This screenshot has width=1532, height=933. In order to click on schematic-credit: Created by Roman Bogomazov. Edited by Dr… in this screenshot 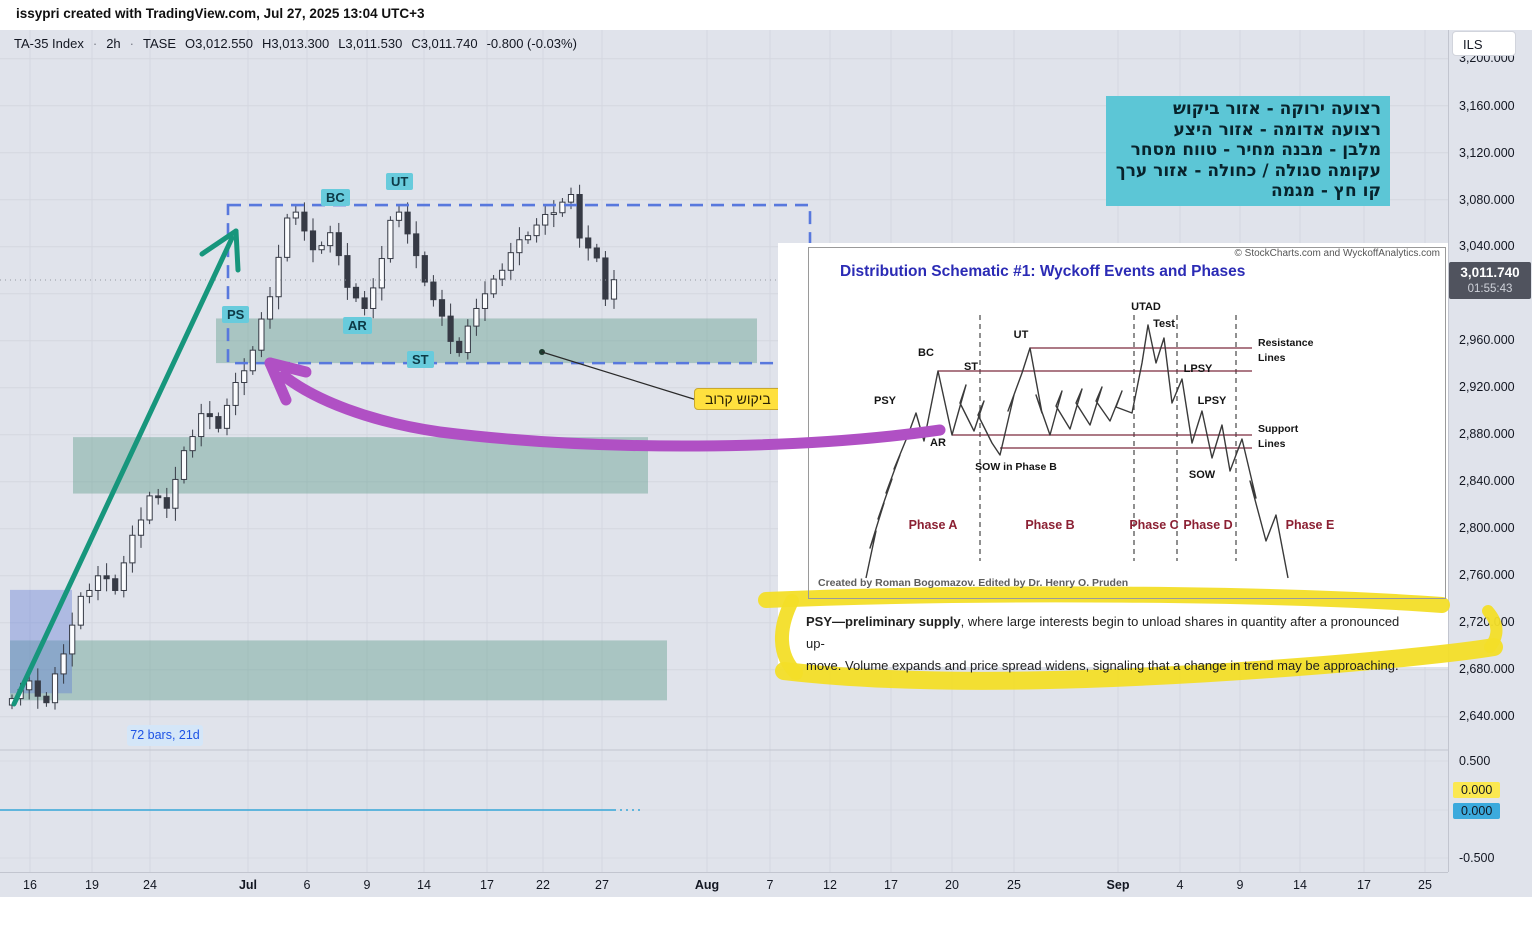, I will do `click(973, 583)`.